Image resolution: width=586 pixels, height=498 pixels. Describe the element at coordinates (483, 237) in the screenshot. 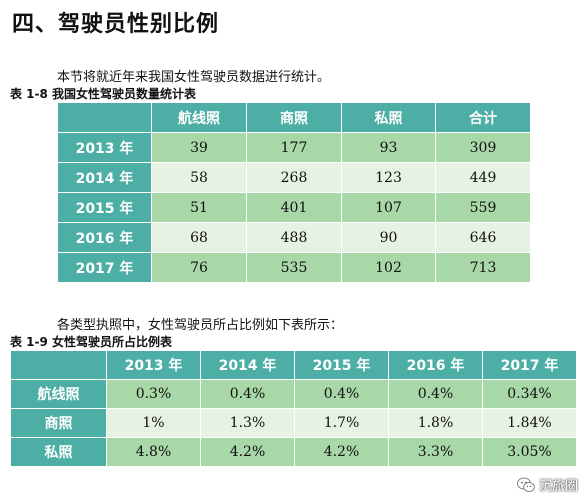

I see `table-cell: 646` at that location.